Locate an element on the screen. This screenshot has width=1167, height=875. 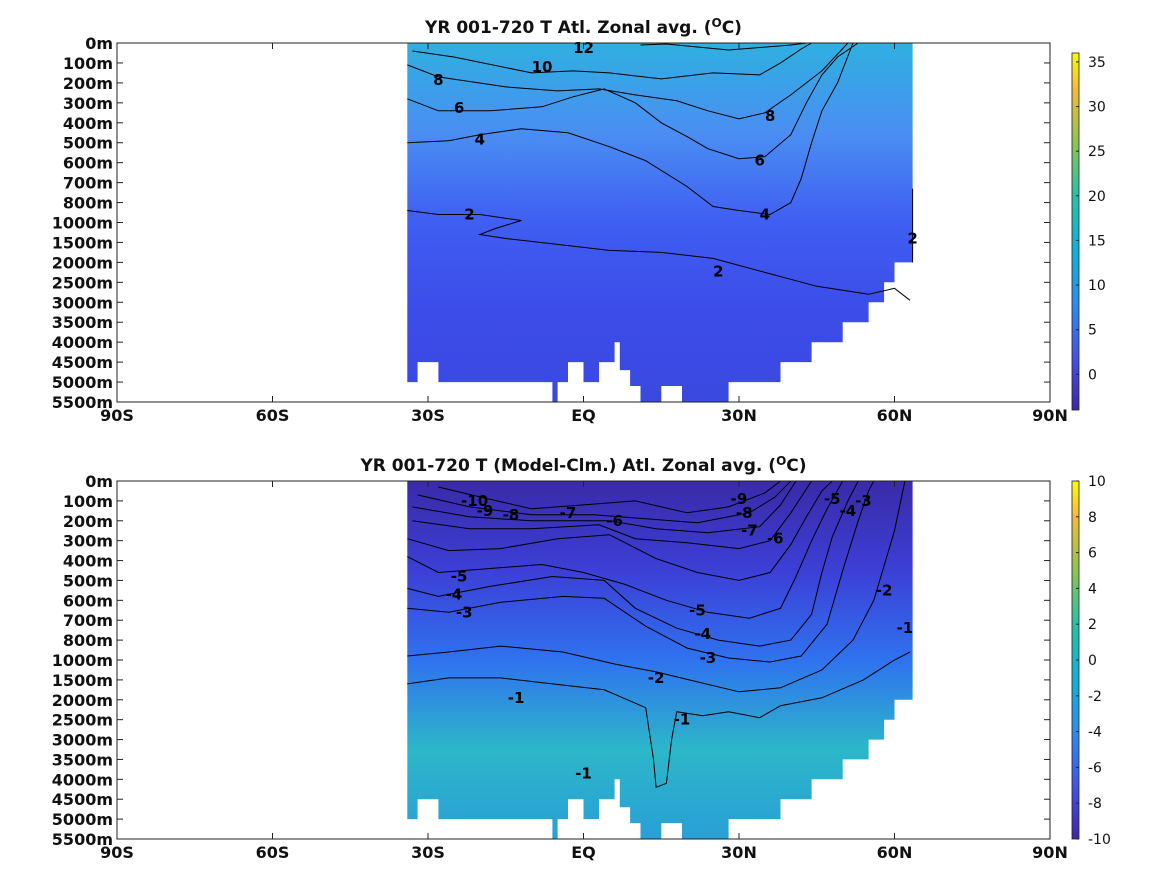
colorbar-tick-label: -8 is located at coordinates (1095, 804).